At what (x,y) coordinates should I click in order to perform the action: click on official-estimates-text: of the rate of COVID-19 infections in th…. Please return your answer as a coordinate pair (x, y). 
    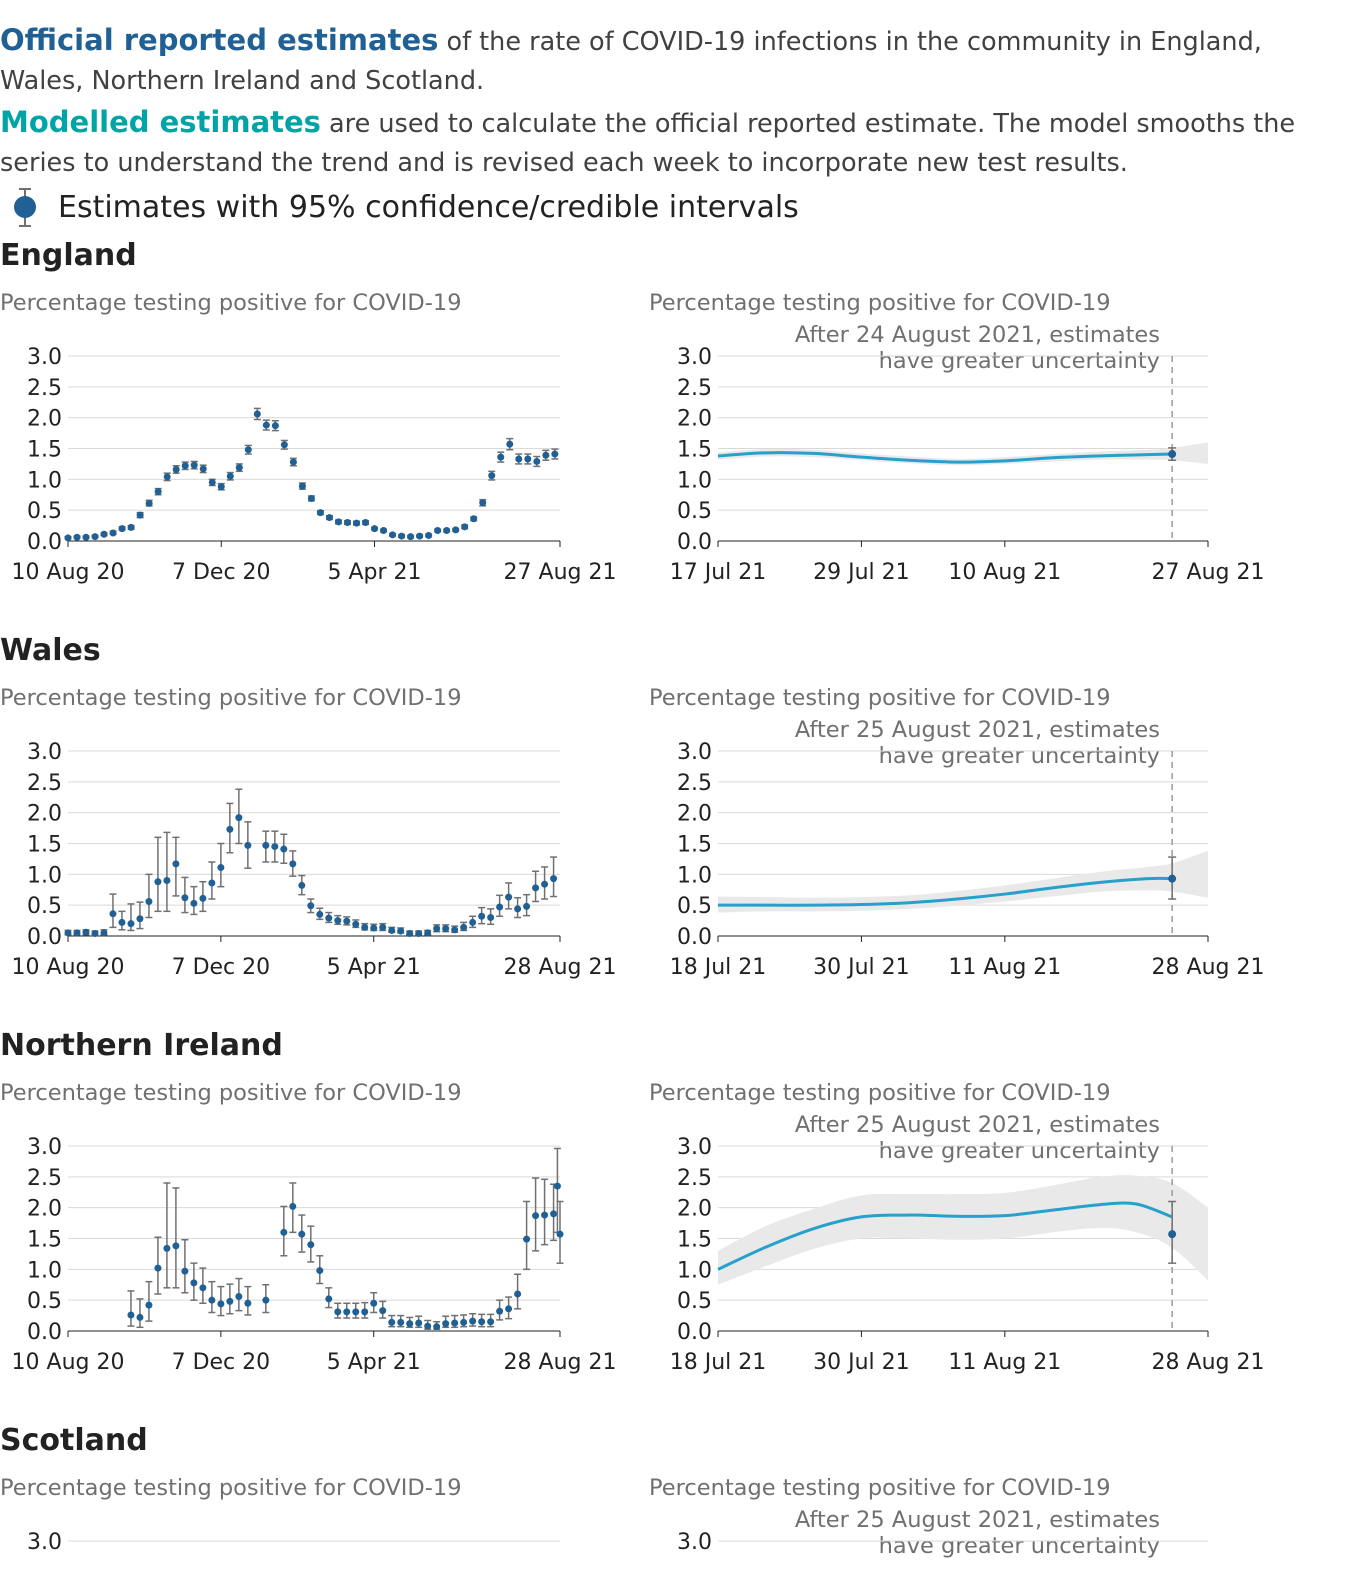
    Looking at the image, I should click on (631, 61).